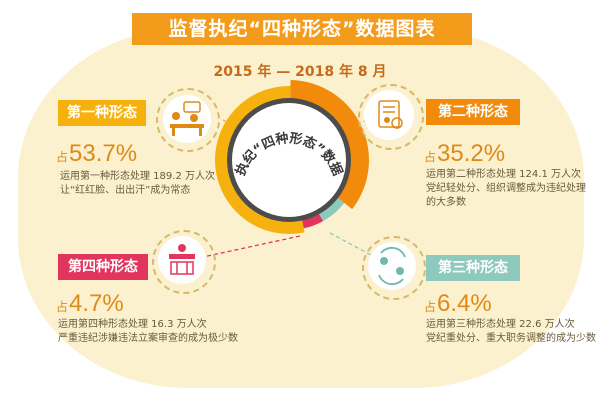 The image size is (600, 408). Describe the element at coordinates (137, 176) in the screenshot. I see `form1-desc-line1: 运用第一种形态处理 189.2 万人次` at that location.